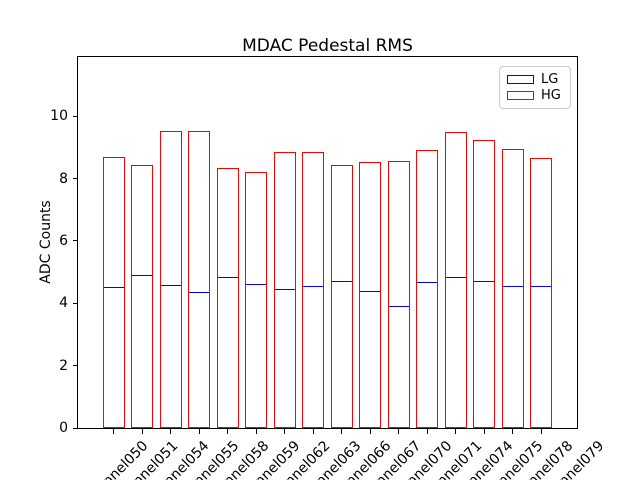 This screenshot has width=640, height=480. Describe the element at coordinates (520, 96) in the screenshot. I see `legend-swatch-hg-icon` at that location.